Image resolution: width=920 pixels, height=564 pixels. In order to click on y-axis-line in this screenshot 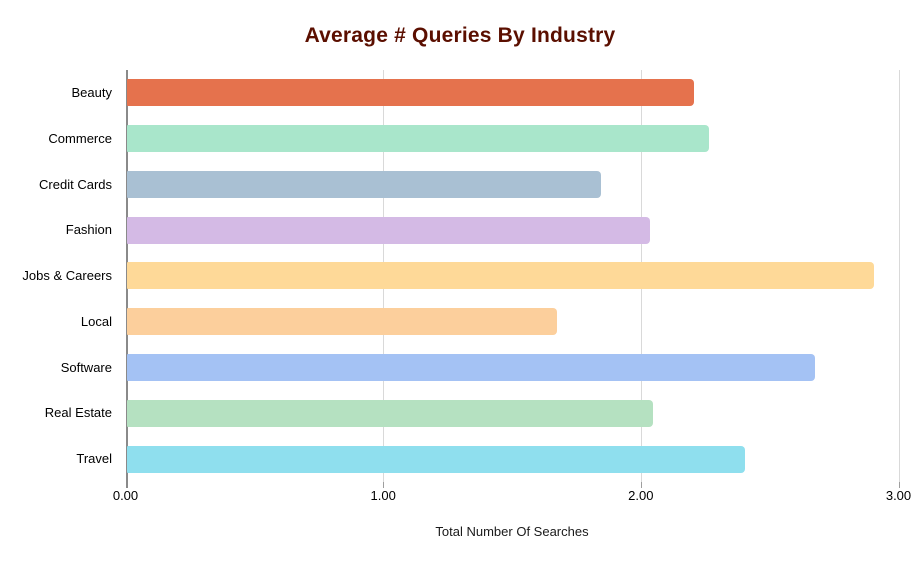, I will do `click(126, 279)`.